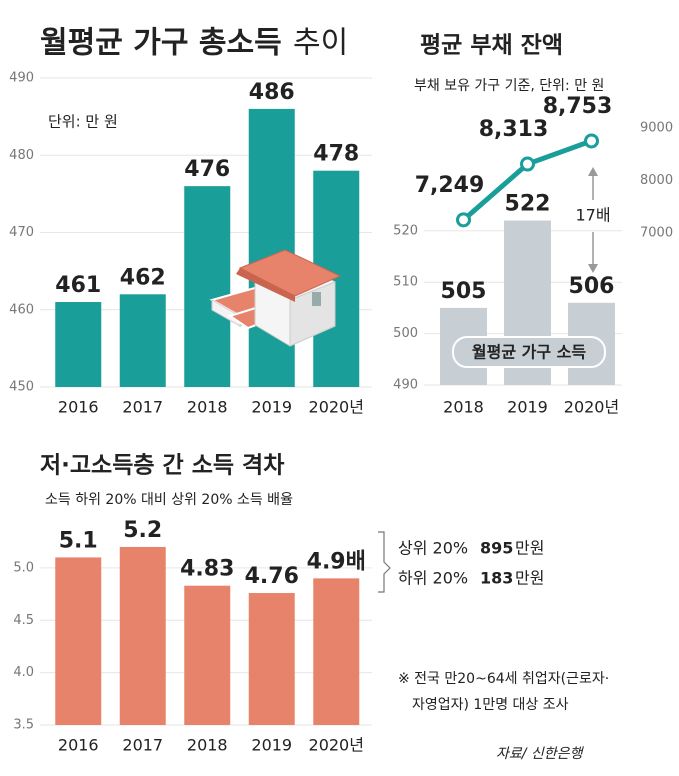 Image resolution: width=679 pixels, height=776 pixels. I want to click on y-tick-label: 460, so click(21, 309).